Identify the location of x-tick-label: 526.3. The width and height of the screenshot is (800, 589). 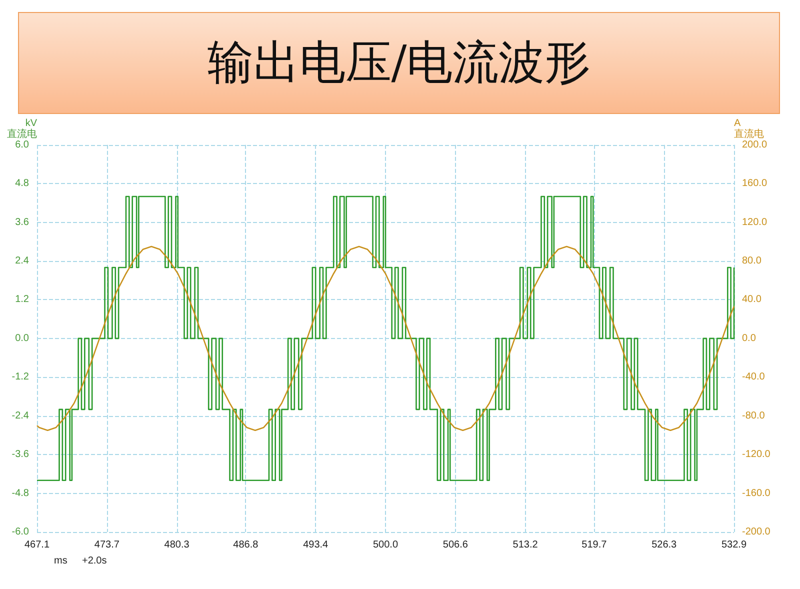
(665, 545).